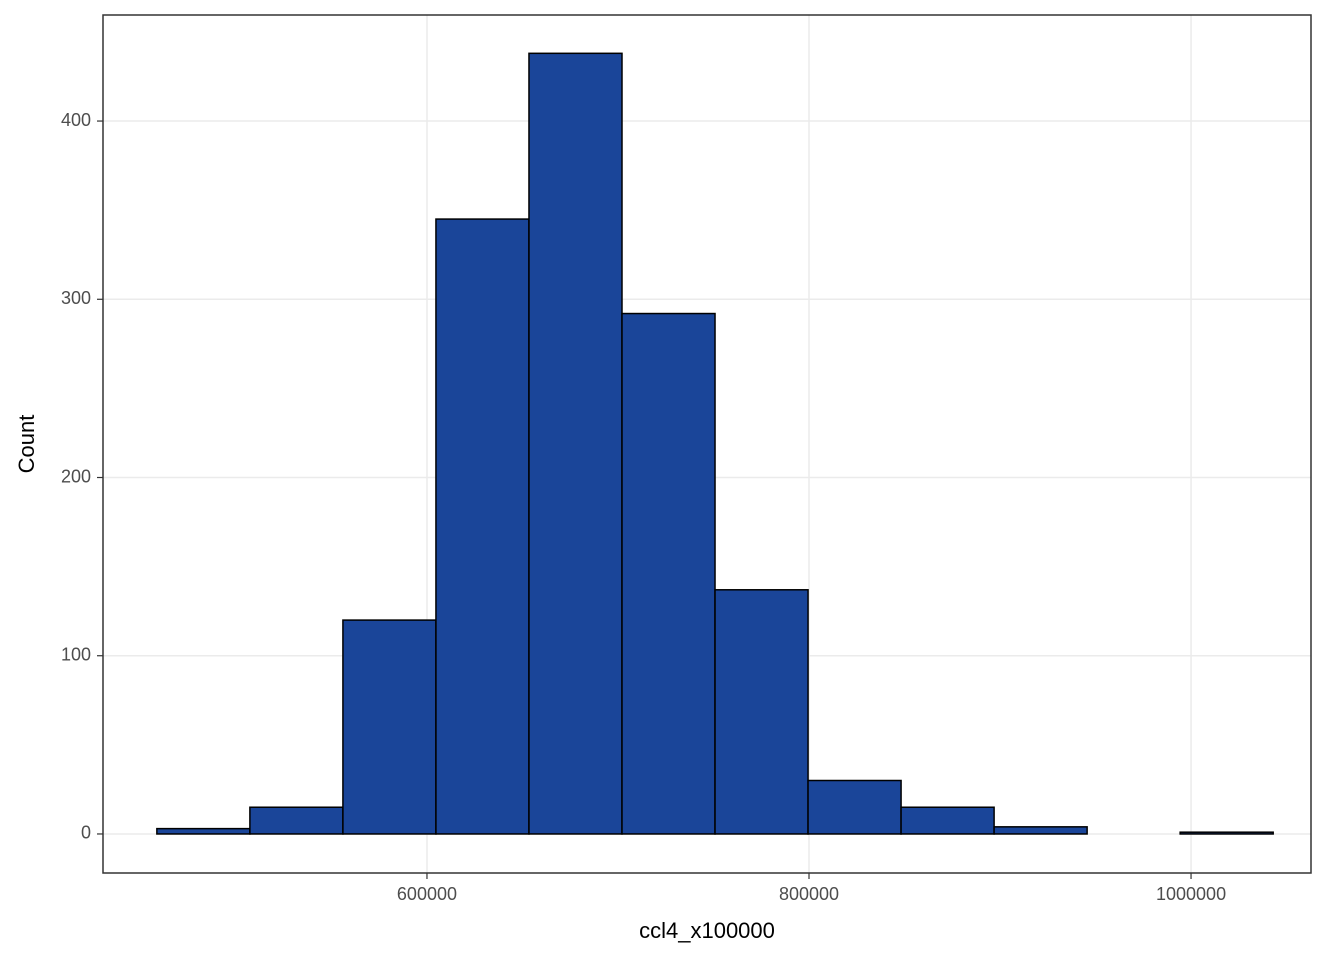  What do you see at coordinates (26, 444) in the screenshot?
I see `y-axis-title: Count` at bounding box center [26, 444].